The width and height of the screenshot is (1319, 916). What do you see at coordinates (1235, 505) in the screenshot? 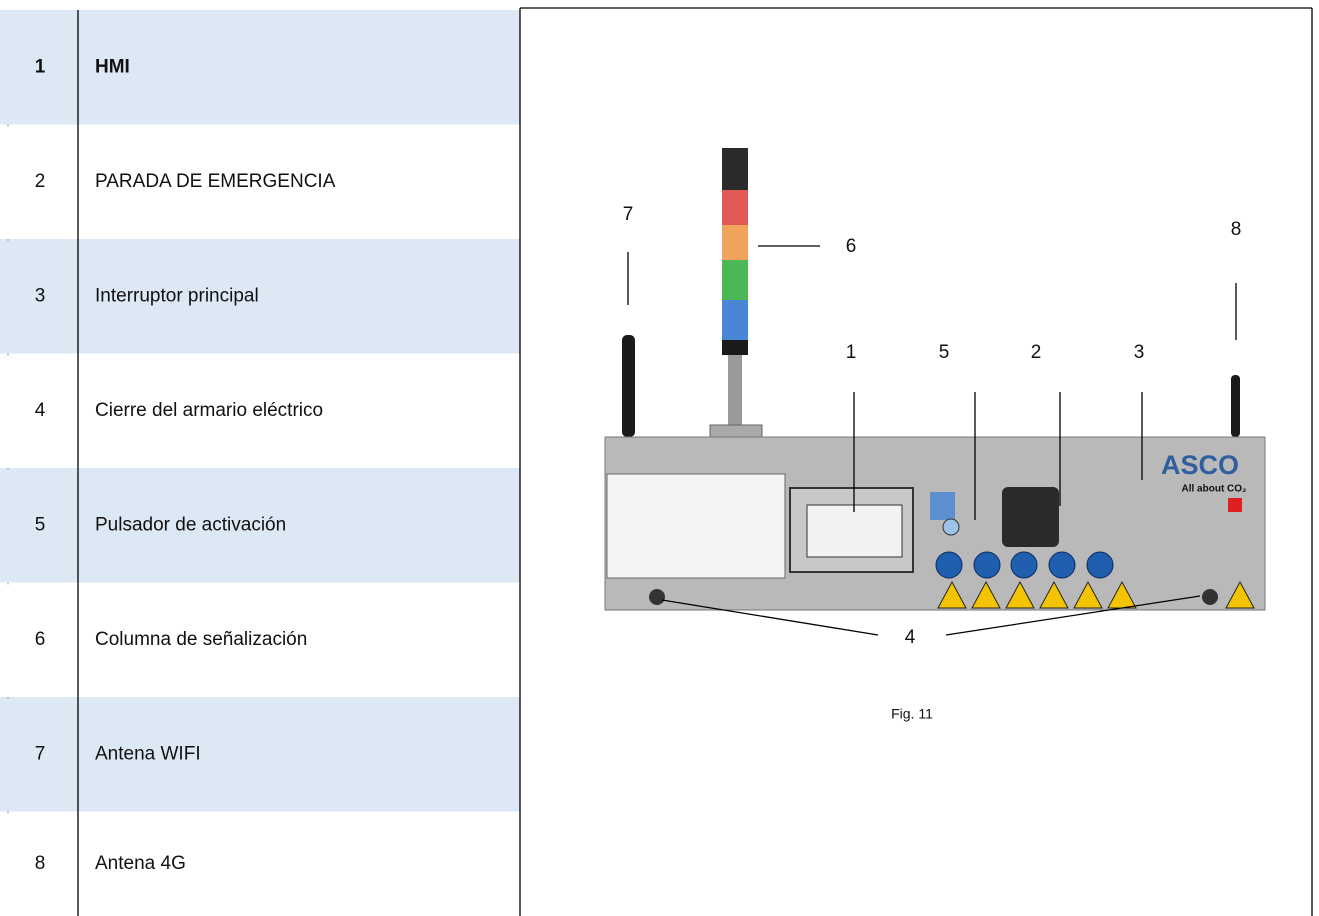
I see `swiss-flag` at bounding box center [1235, 505].